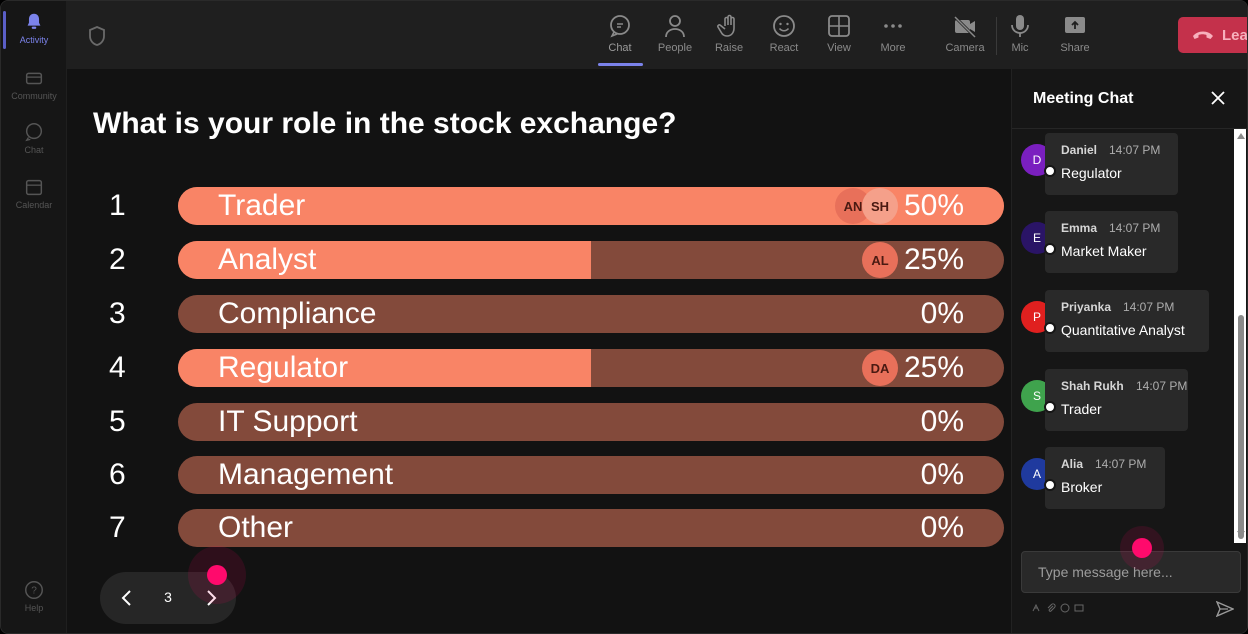 The image size is (1248, 634). What do you see at coordinates (34, 40) in the screenshot?
I see `rail-label: Activity` at bounding box center [34, 40].